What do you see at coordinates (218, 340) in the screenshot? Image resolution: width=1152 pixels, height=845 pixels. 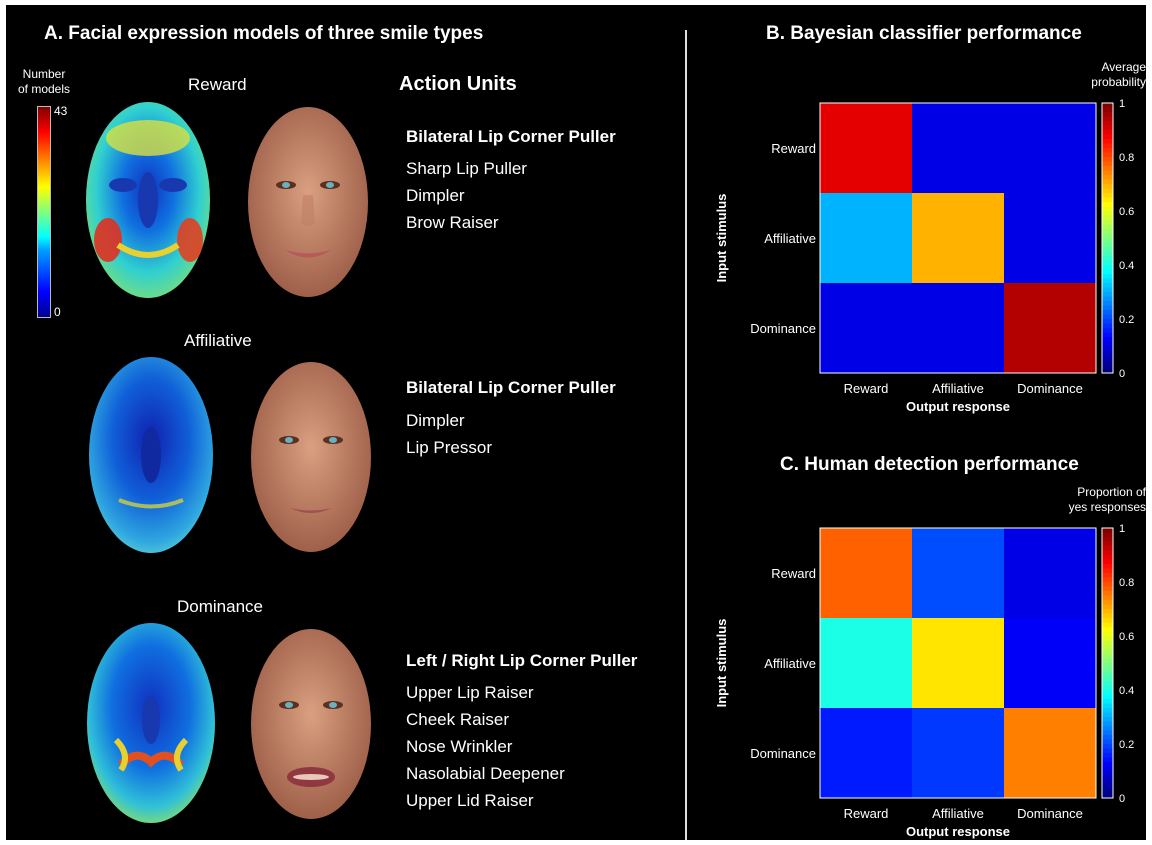 I see `model-affiliative-label: Affiliative` at bounding box center [218, 340].